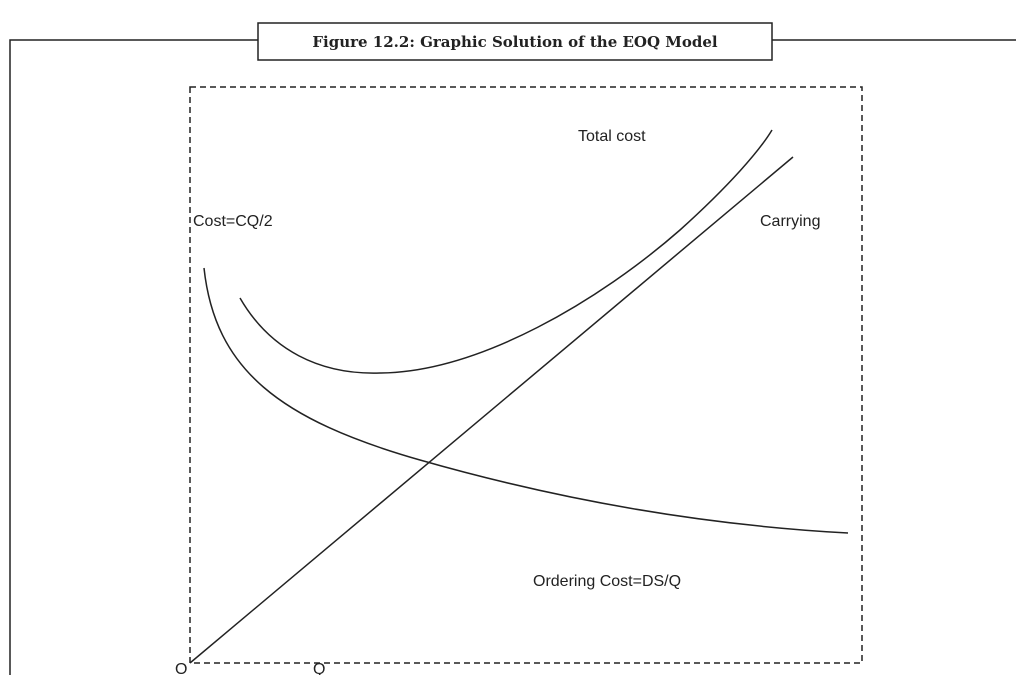 Image resolution: width=1016 pixels, height=680 pixels. Describe the element at coordinates (607, 581) in the screenshot. I see `label: Ordering Cost=DS/Q` at that location.